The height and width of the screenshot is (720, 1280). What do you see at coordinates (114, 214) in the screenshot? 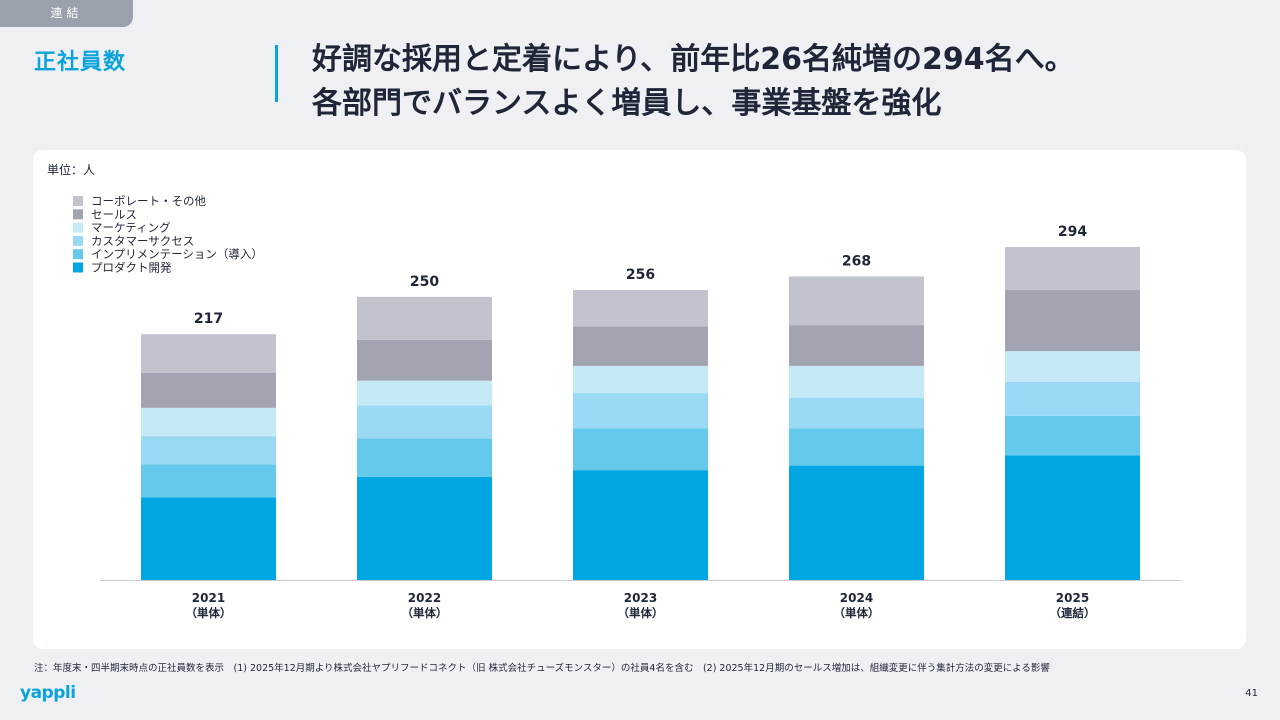
I see `legend-label: セールス` at bounding box center [114, 214].